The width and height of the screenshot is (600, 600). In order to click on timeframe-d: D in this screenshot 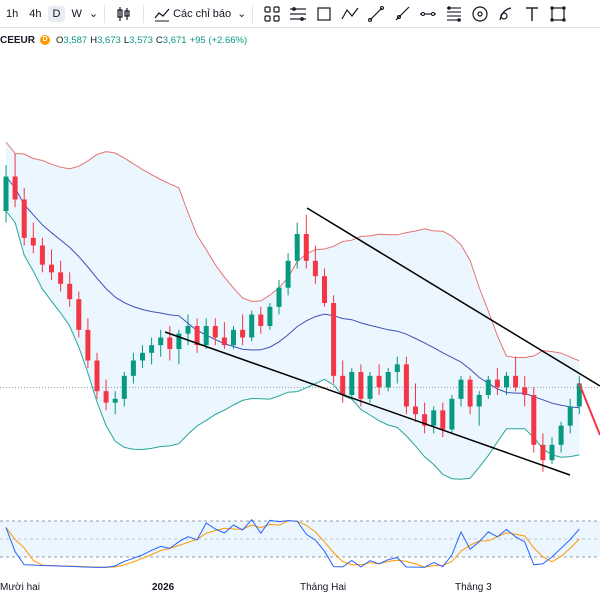, I will do `click(56, 13)`.